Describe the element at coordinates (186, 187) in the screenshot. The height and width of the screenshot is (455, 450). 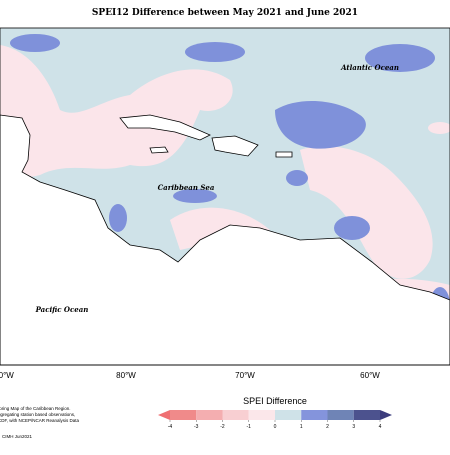
I see `sea-label: Caribbean Sea` at that location.